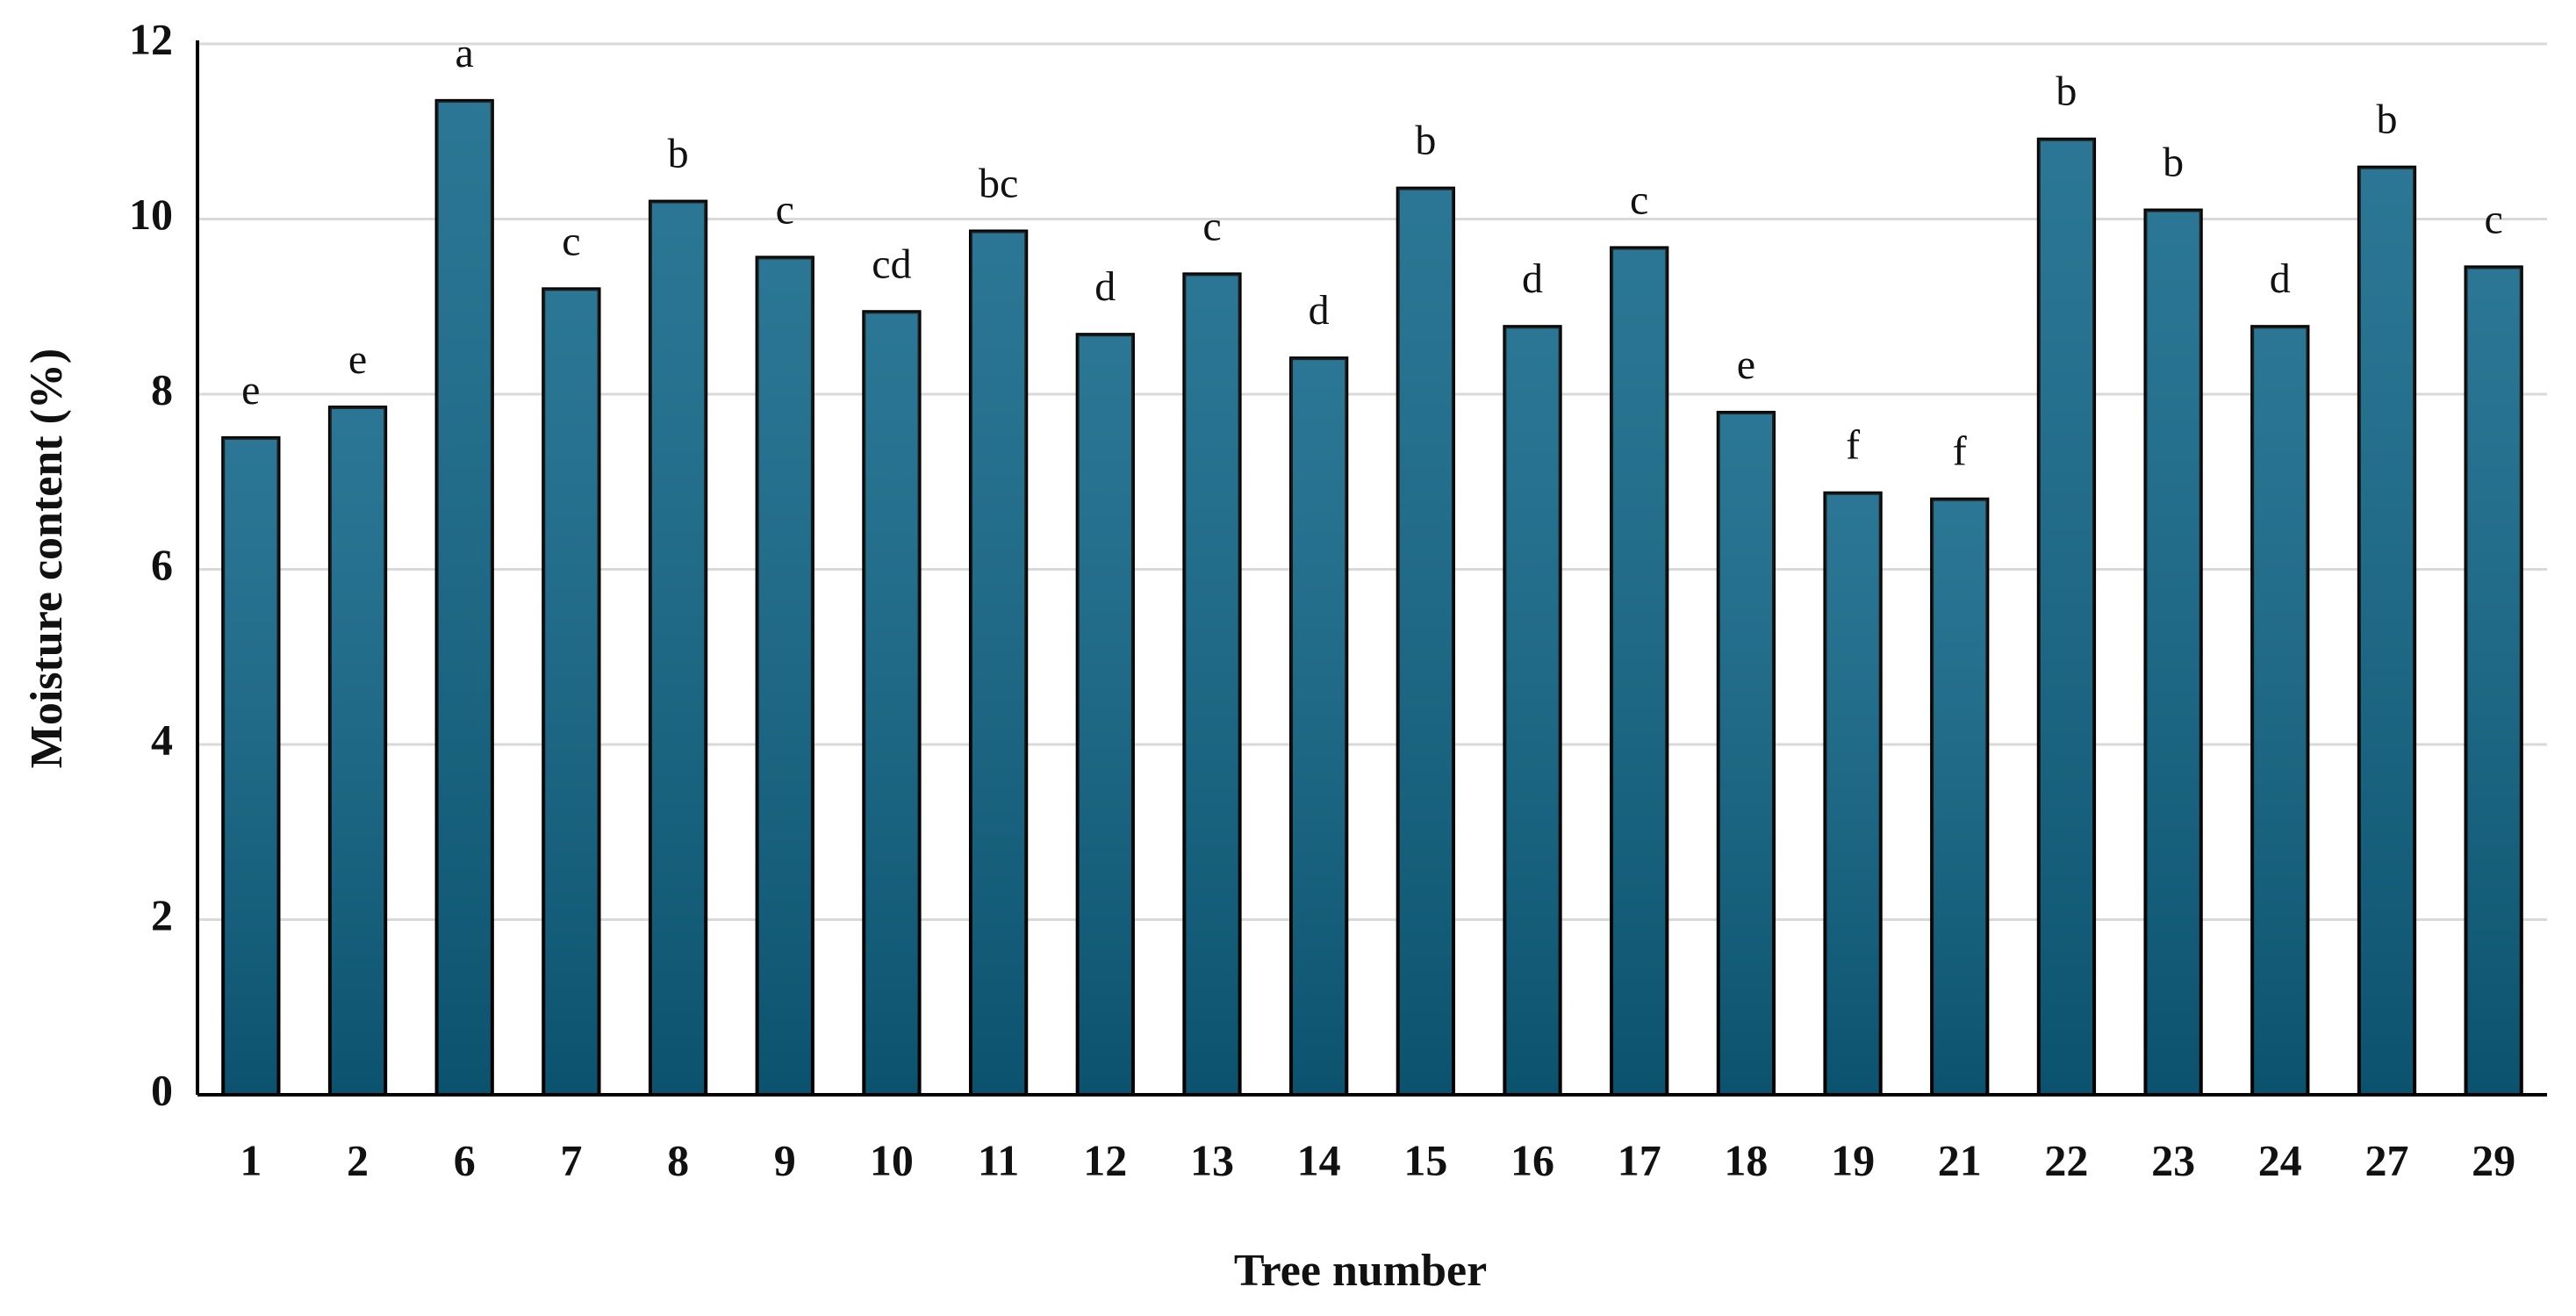 The height and width of the screenshot is (1316, 2576). I want to click on y-axis-title: Moisture content (%), so click(47, 559).